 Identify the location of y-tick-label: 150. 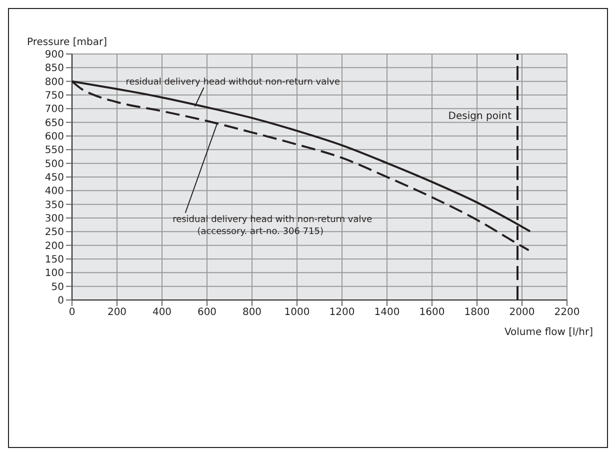
(54, 260).